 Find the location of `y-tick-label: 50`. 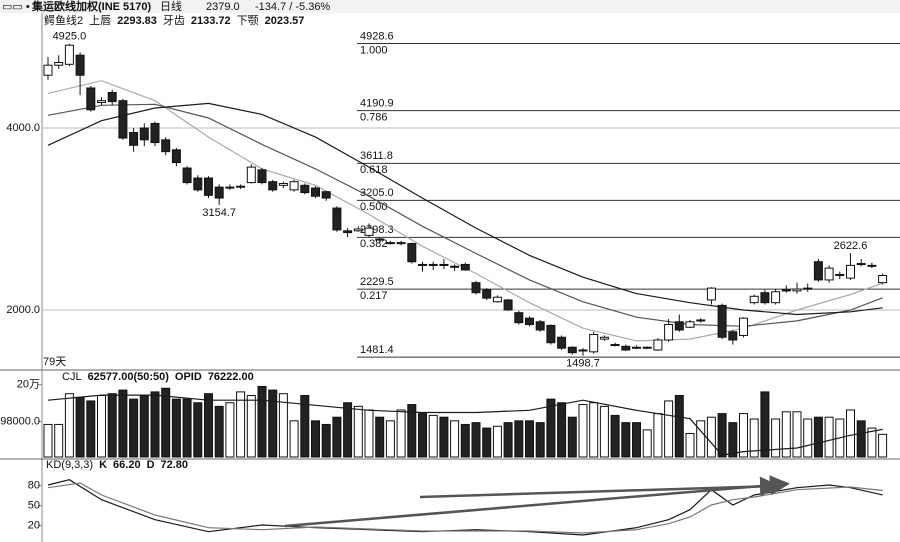

y-tick-label: 50 is located at coordinates (34, 506).